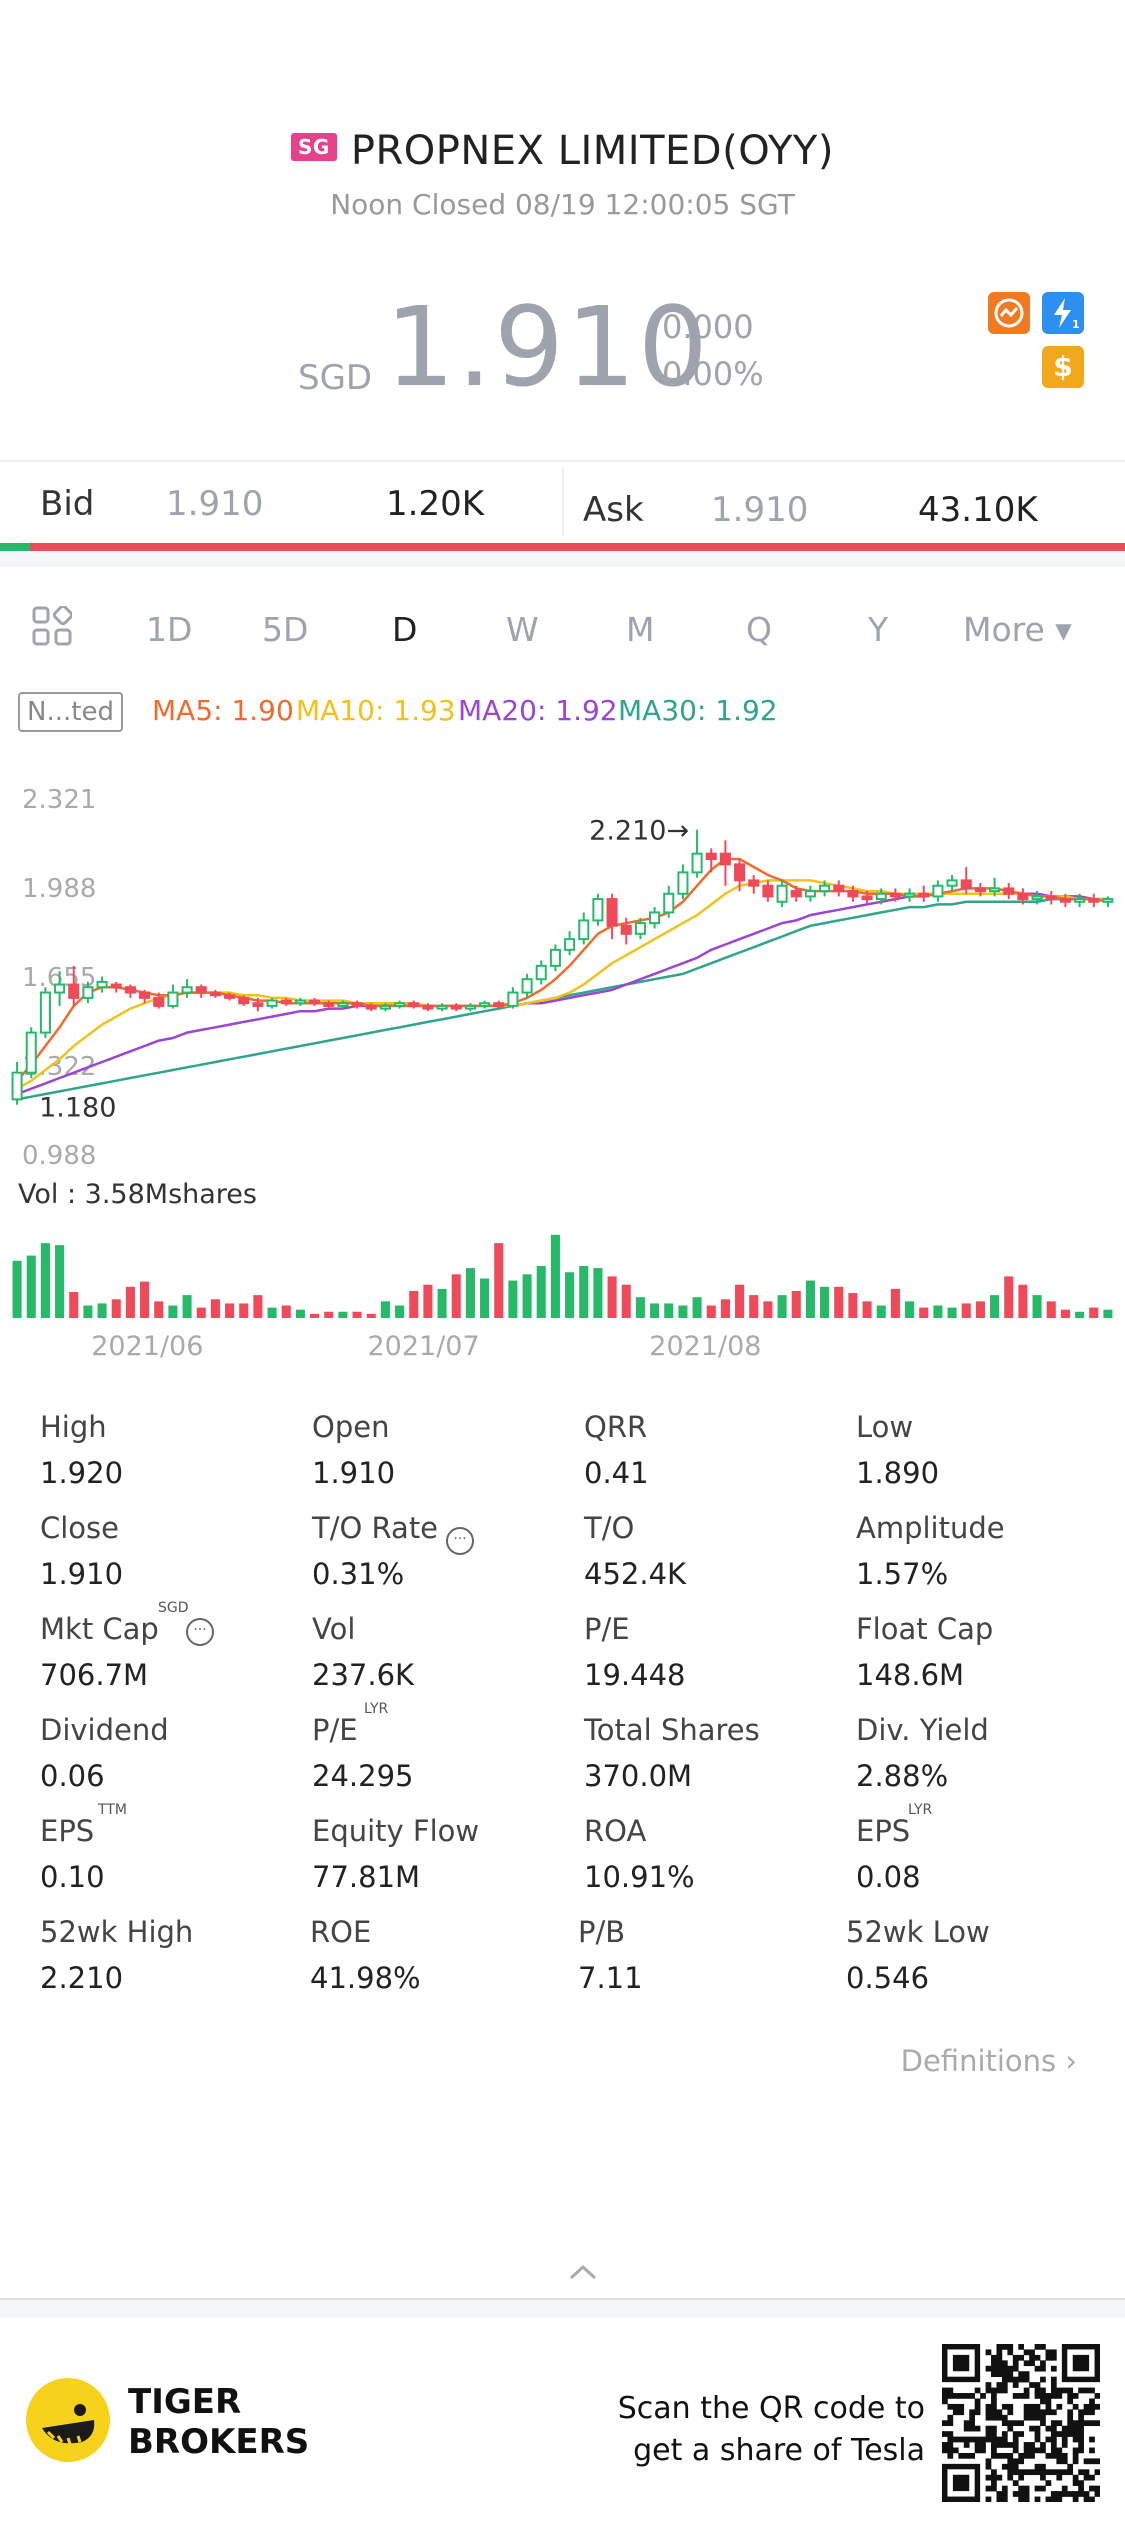  What do you see at coordinates (989, 2061) in the screenshot?
I see `definitions-link: Definitions ›` at bounding box center [989, 2061].